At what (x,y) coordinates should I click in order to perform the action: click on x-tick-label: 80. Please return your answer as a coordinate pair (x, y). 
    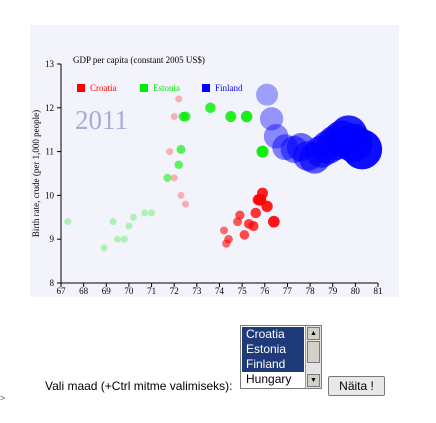
    Looking at the image, I should click on (356, 291).